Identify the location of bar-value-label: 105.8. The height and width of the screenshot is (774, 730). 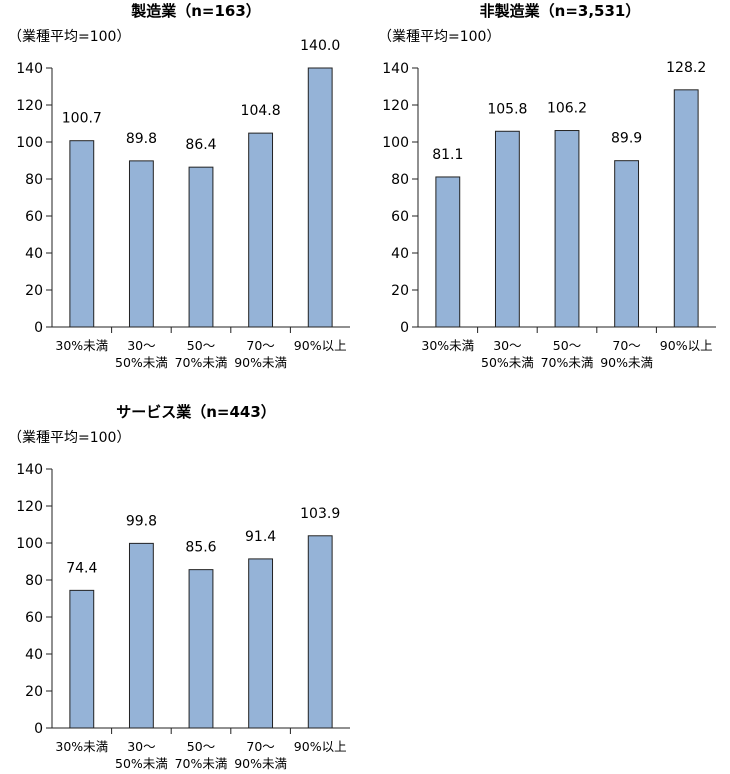
(507, 109).